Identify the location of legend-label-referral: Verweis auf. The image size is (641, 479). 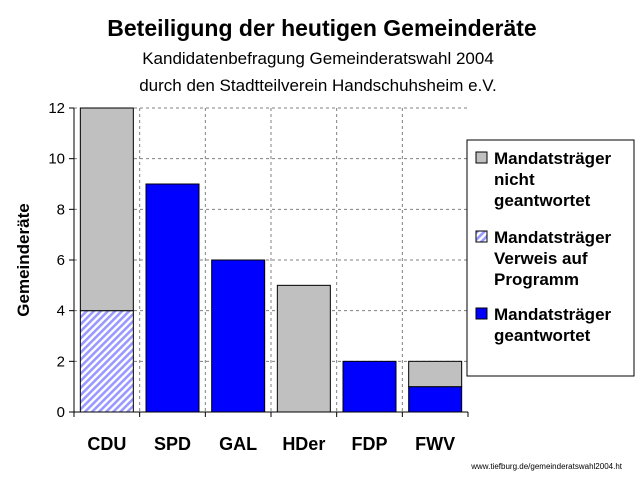
(541, 258).